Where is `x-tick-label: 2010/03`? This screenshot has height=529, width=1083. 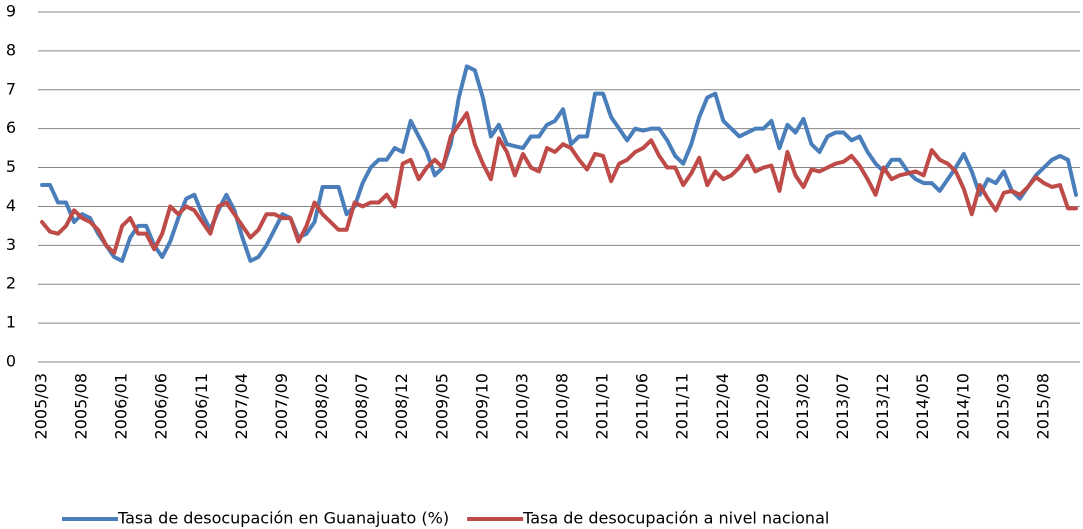 x-tick-label: 2010/03 is located at coordinates (521, 406).